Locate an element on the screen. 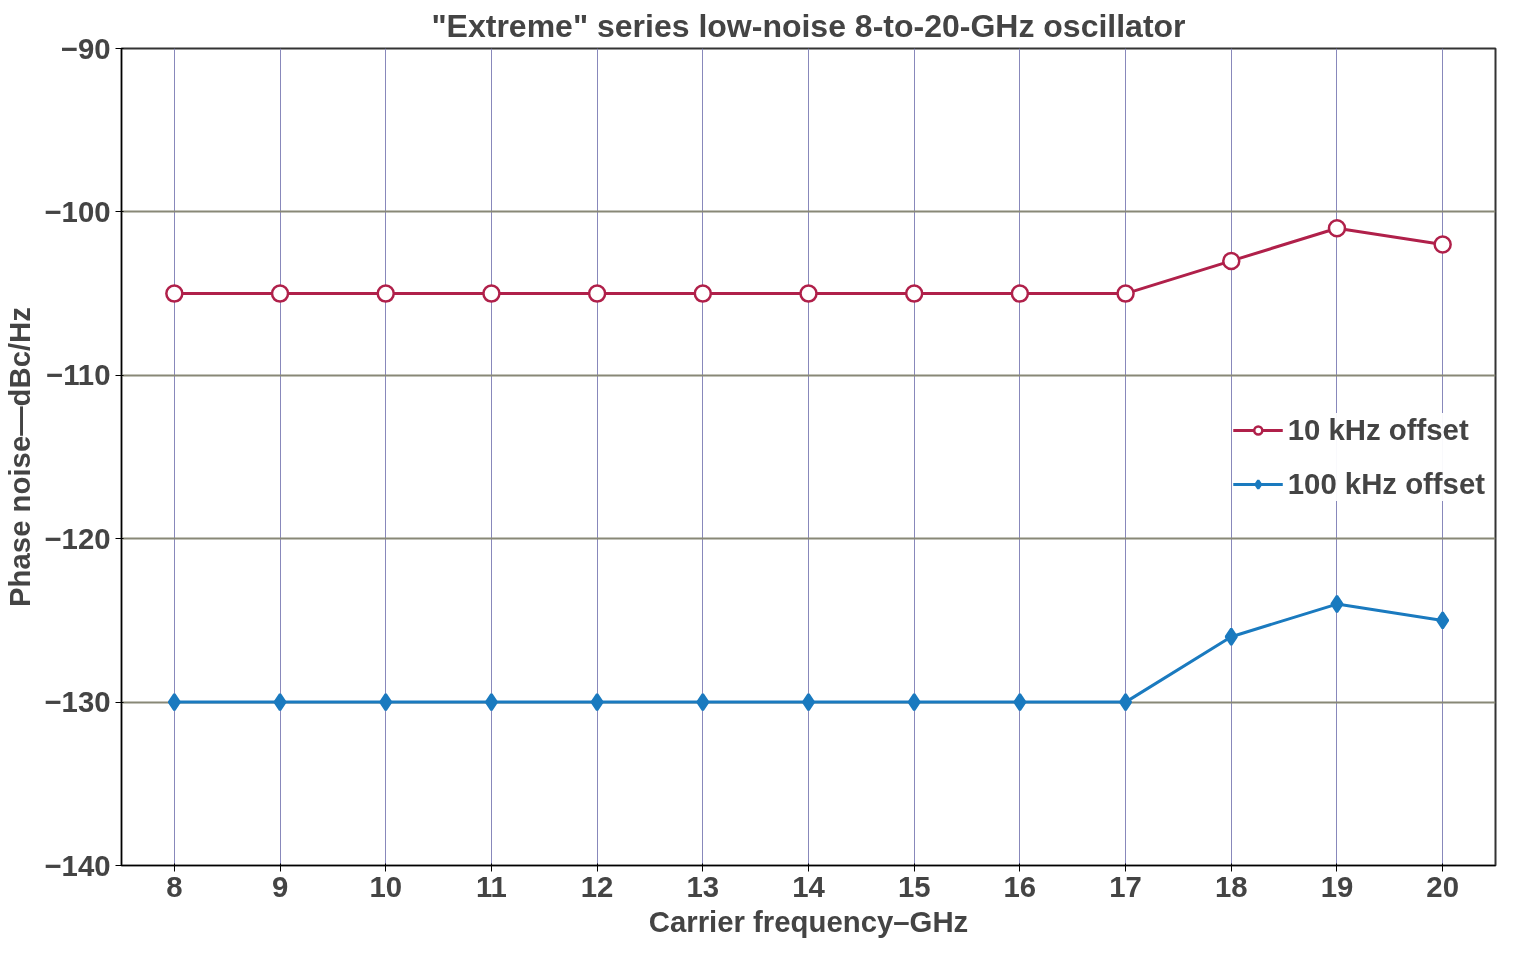  x-axis-title: Carrier frequency–GHz is located at coordinates (808, 921).